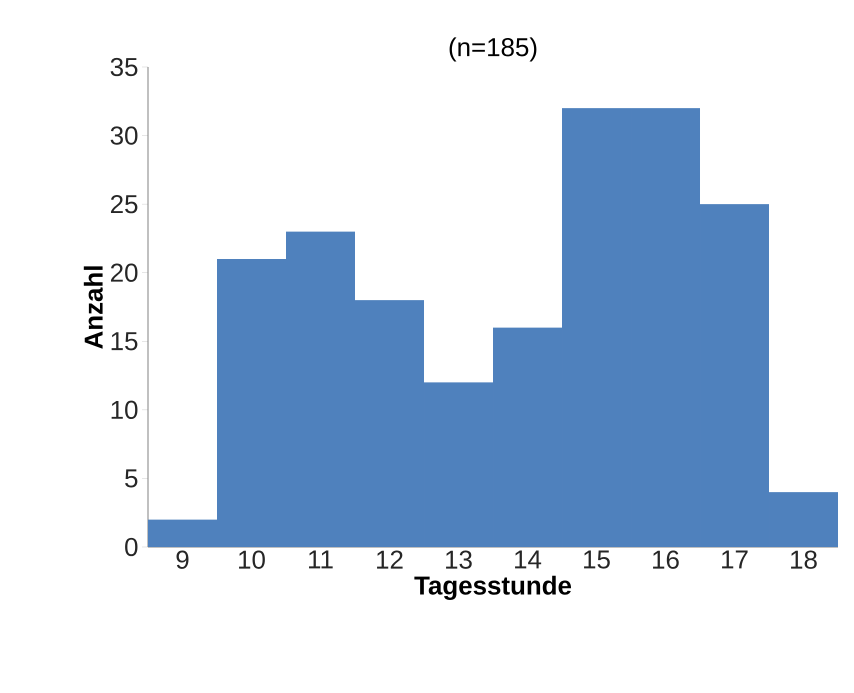  What do you see at coordinates (493, 588) in the screenshot?
I see `x-axis-title: Tagesstunde` at bounding box center [493, 588].